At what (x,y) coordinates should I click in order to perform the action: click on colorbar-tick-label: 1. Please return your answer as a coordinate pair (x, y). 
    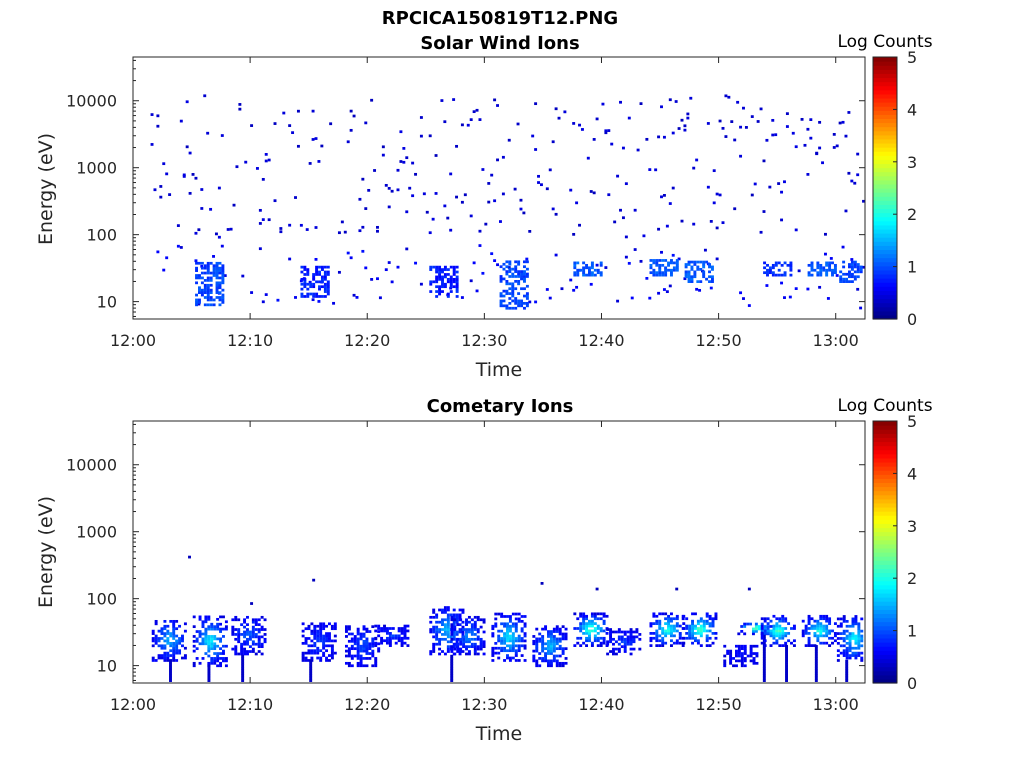
    Looking at the image, I should click on (912, 631).